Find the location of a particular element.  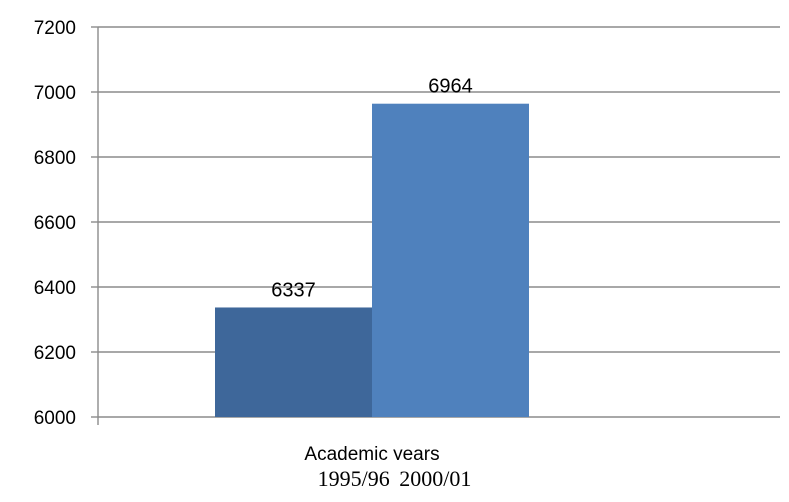

y-tick-label-6000: 6000 is located at coordinates (55, 418).